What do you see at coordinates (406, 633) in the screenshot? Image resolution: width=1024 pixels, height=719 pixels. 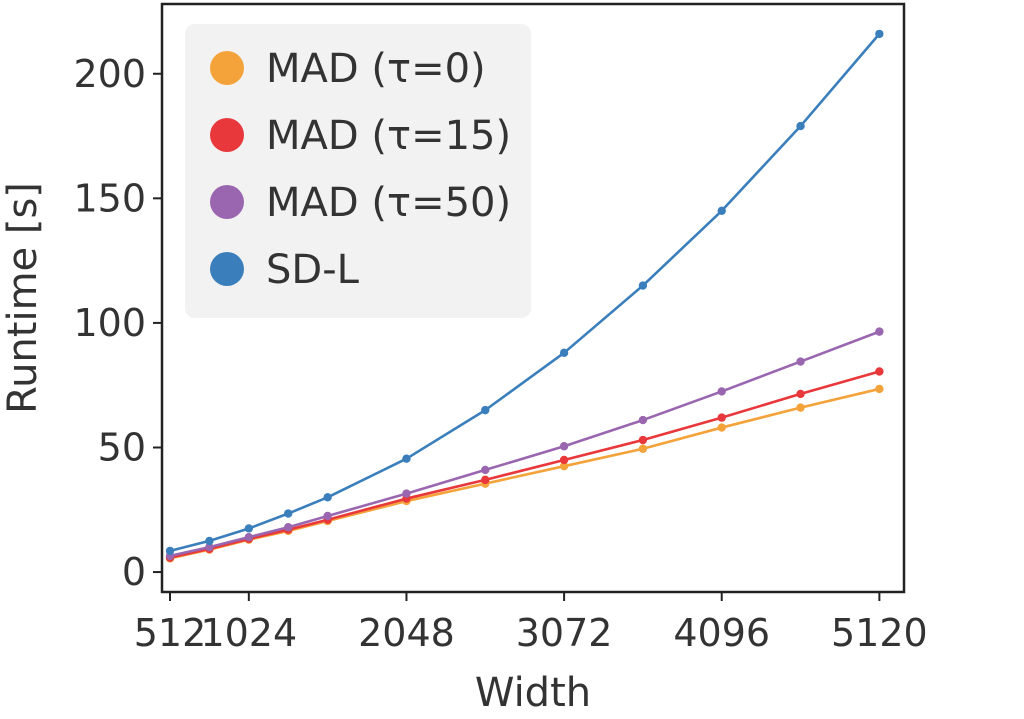 I see `x-tick-label: 2048` at bounding box center [406, 633].